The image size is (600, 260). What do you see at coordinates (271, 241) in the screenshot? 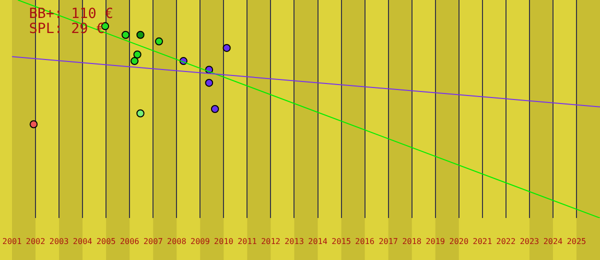
I see `x-tick-label: 2012` at bounding box center [271, 241].